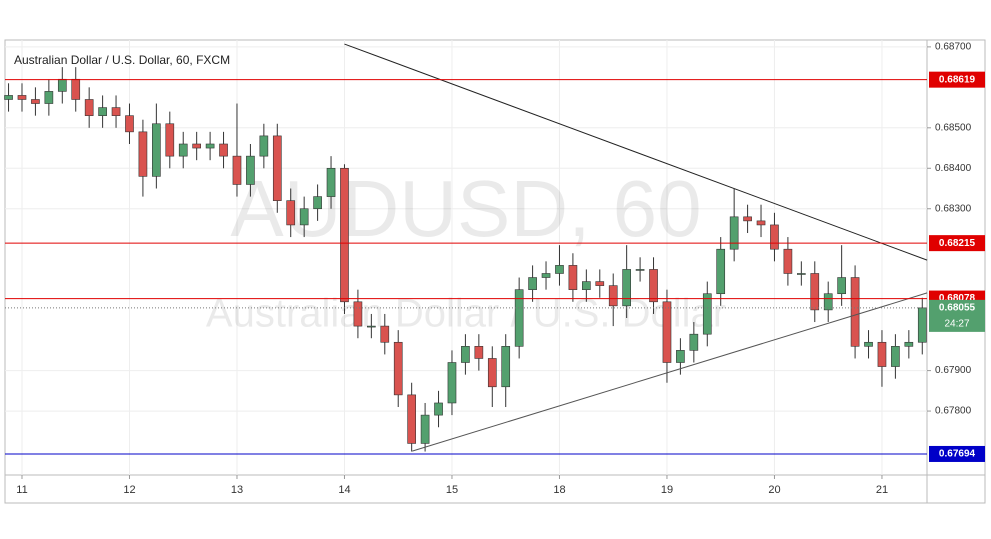 This screenshot has height=539, width=991. What do you see at coordinates (953, 168) in the screenshot?
I see `y-tick-label: 0.68400` at bounding box center [953, 168].